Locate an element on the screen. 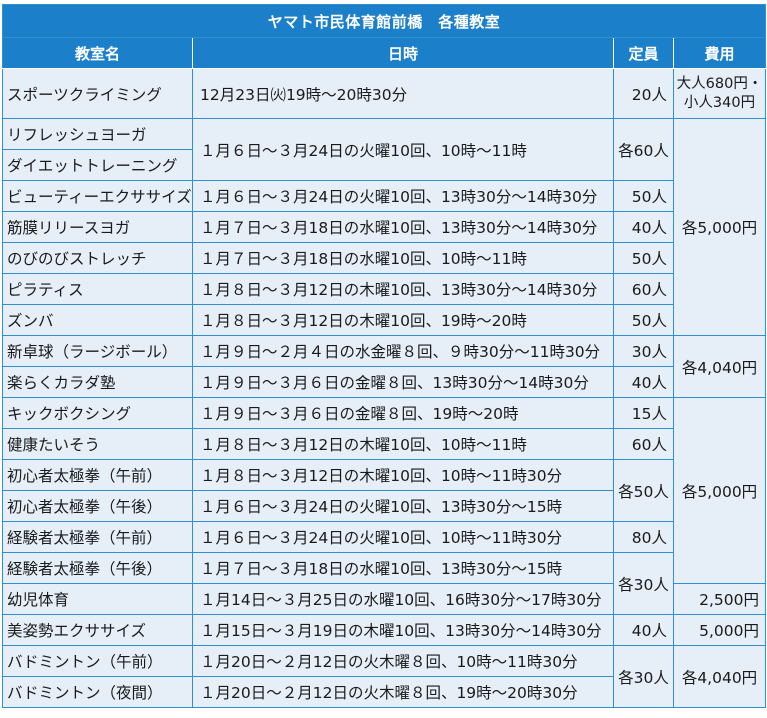  table-row: 初心者太極拳（午後） １月６日～３月24日の火曜10回、13時30分～15時 is located at coordinates (384, 506).